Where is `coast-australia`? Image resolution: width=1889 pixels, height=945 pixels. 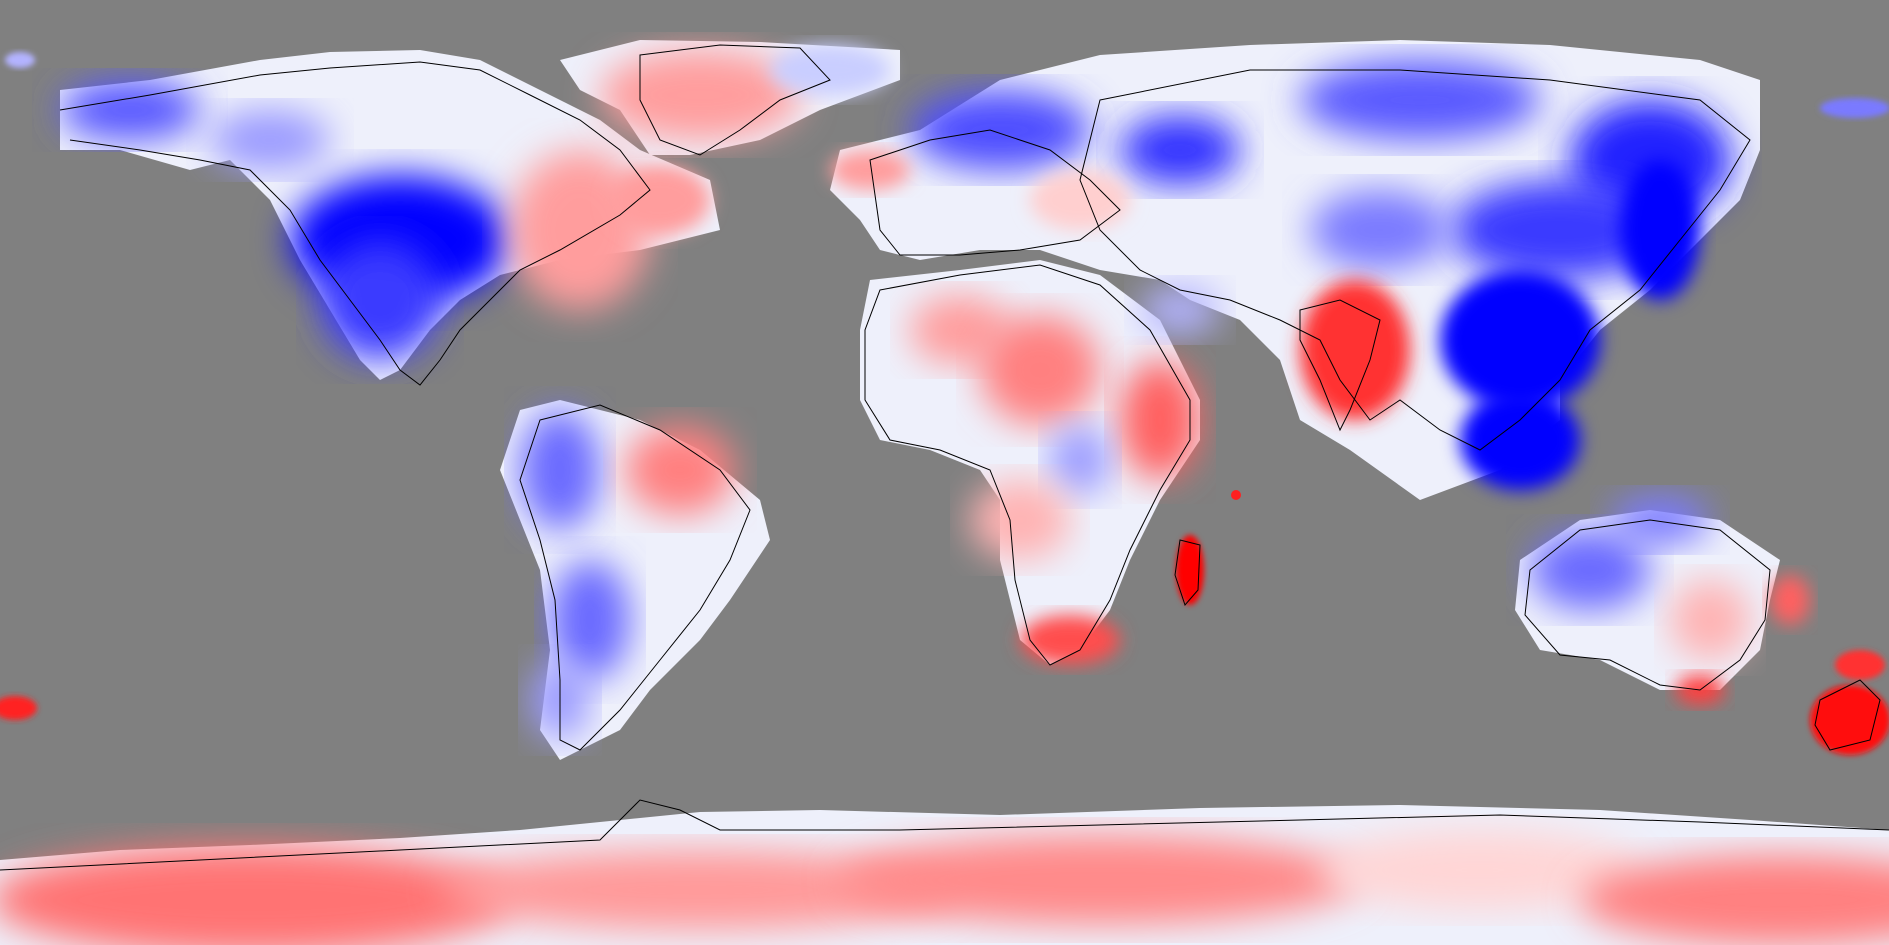 coast-australia is located at coordinates (1647, 605).